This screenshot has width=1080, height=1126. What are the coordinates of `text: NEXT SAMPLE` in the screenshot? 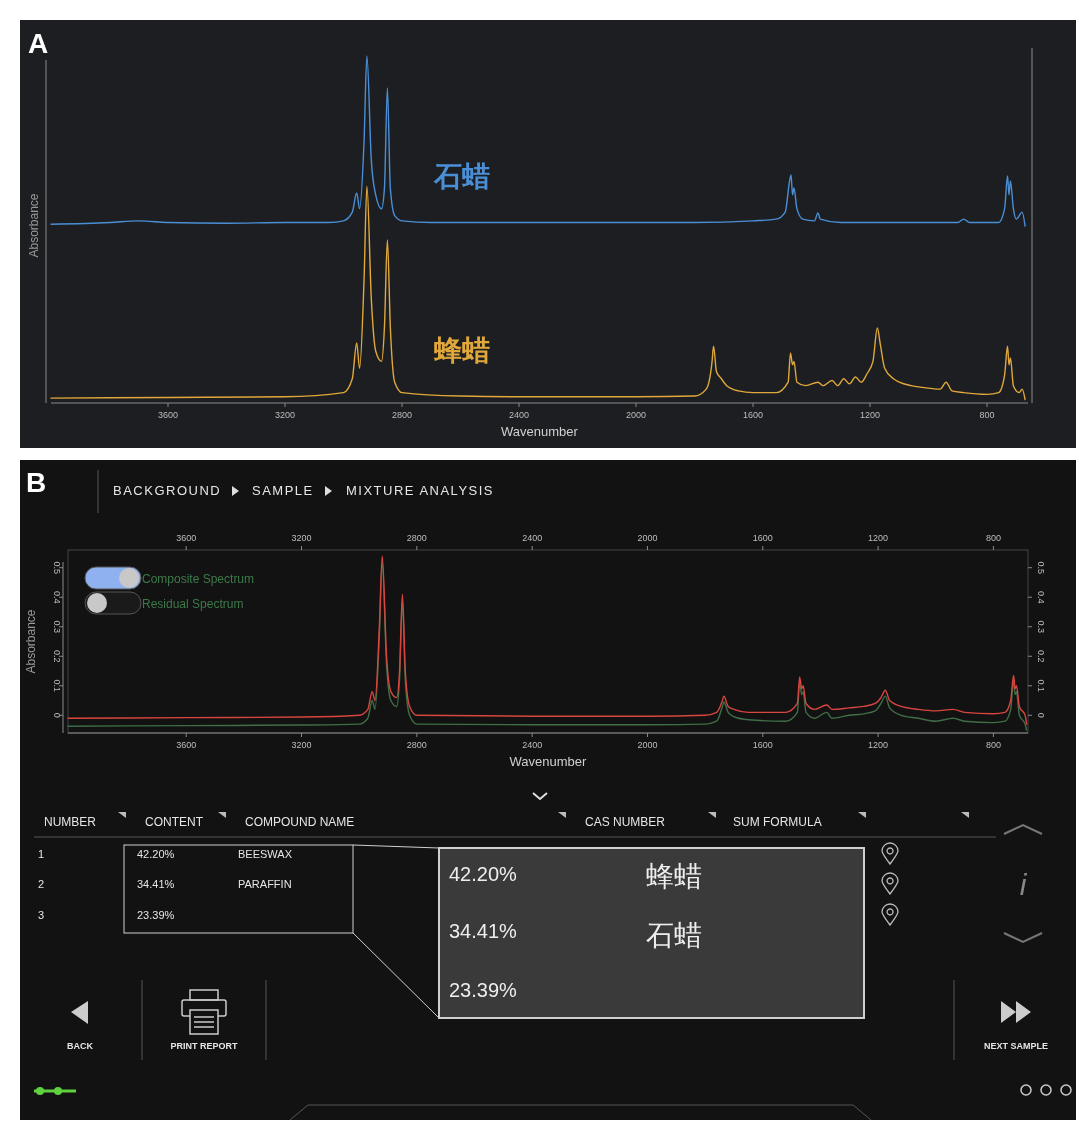 It's located at (1016, 1046).